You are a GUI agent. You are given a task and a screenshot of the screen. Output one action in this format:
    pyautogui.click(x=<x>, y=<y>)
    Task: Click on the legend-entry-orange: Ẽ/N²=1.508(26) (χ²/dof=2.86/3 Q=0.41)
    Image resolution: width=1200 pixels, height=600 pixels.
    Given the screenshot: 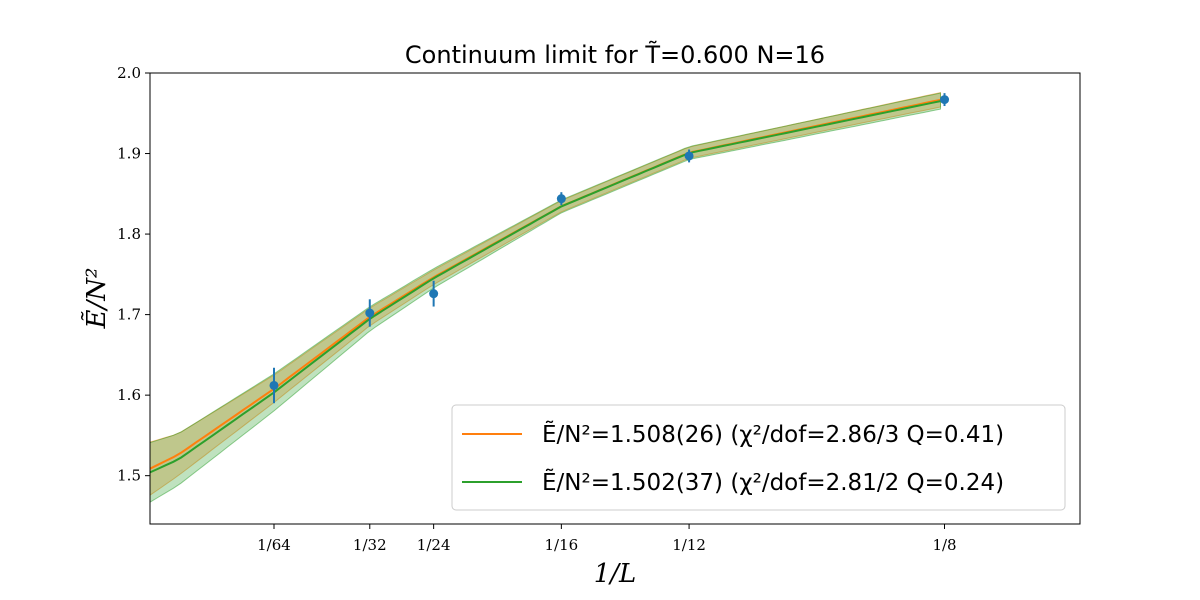 What is the action you would take?
    pyautogui.click(x=773, y=434)
    